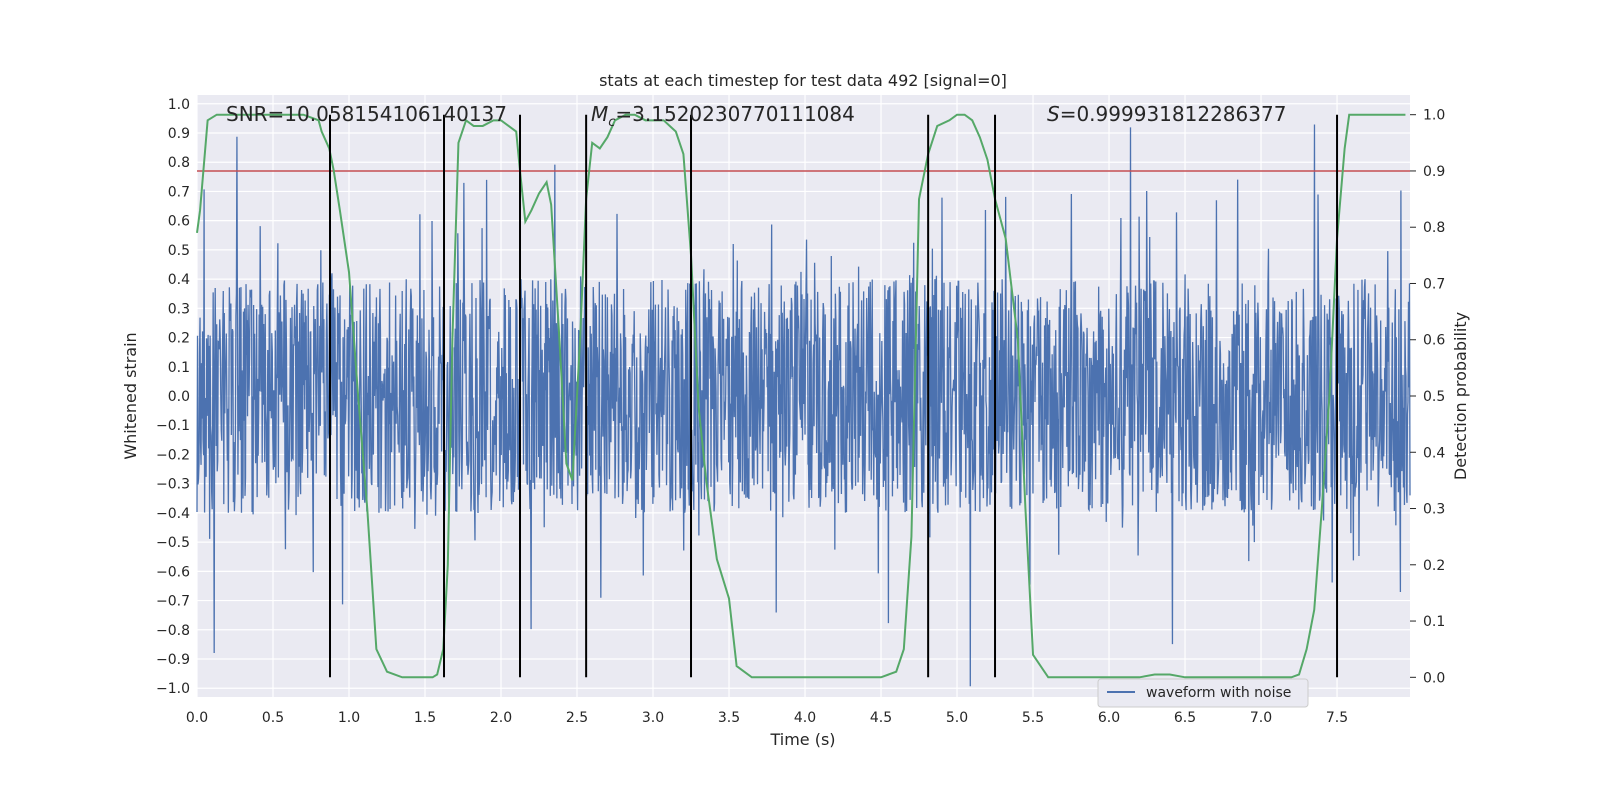  Describe the element at coordinates (1434, 172) in the screenshot. I see `y2-tick-label: 0.9` at that location.